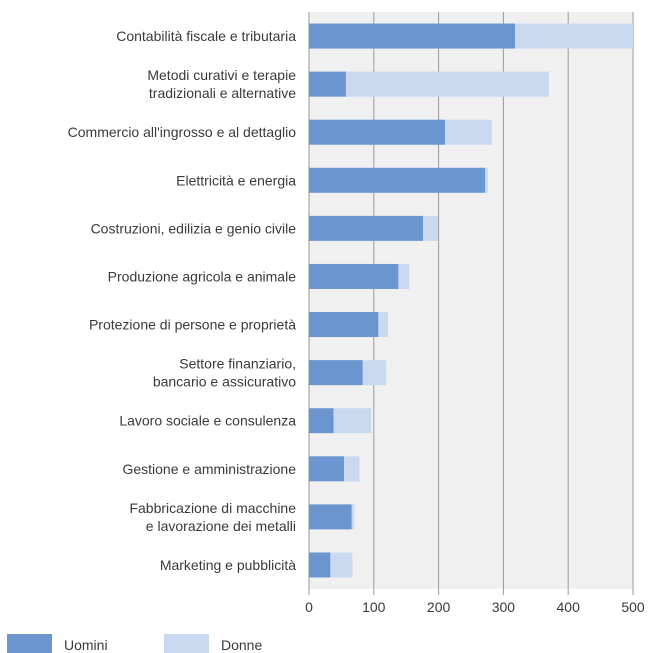 The image size is (651, 653). What do you see at coordinates (374, 607) in the screenshot?
I see `tick-label-100: 100` at bounding box center [374, 607].